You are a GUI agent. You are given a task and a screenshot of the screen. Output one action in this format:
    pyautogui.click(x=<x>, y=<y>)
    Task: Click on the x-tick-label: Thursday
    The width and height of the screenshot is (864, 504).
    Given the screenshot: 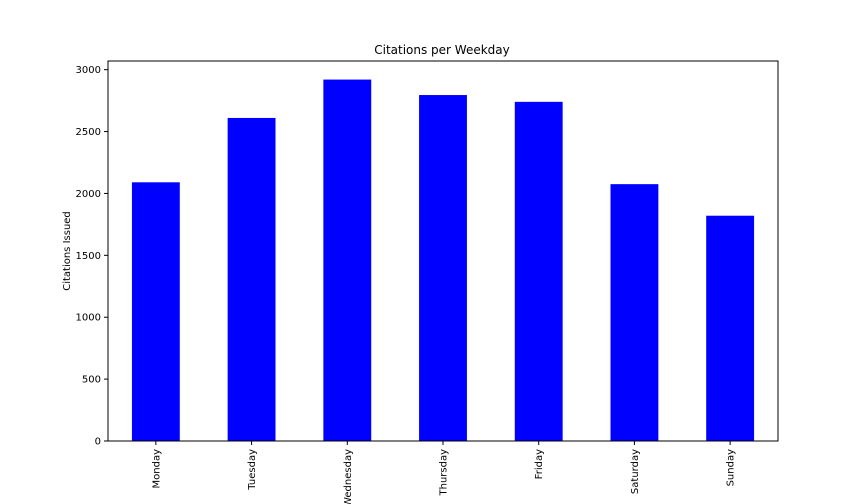 What is the action you would take?
    pyautogui.click(x=444, y=473)
    